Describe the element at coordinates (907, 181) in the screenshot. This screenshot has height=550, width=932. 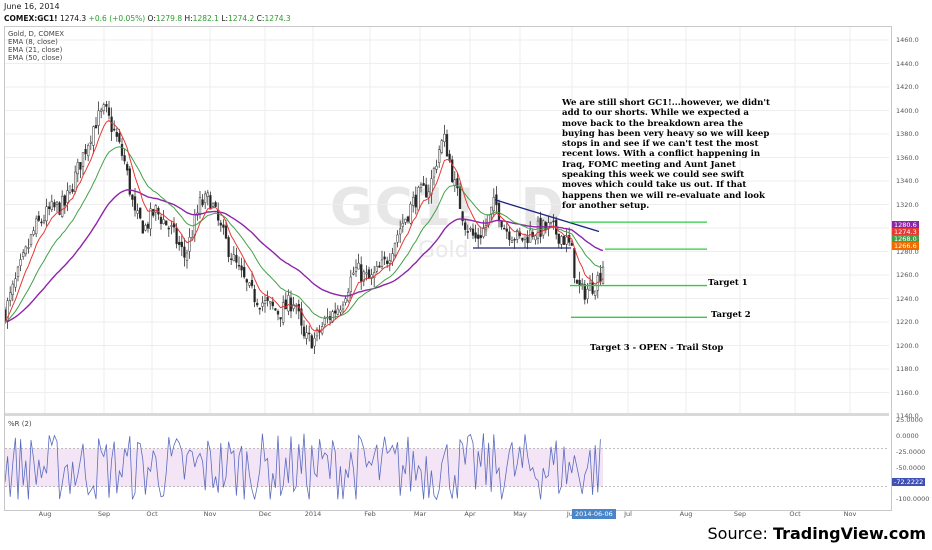
I see `price-tick: 1340.0` at that location.